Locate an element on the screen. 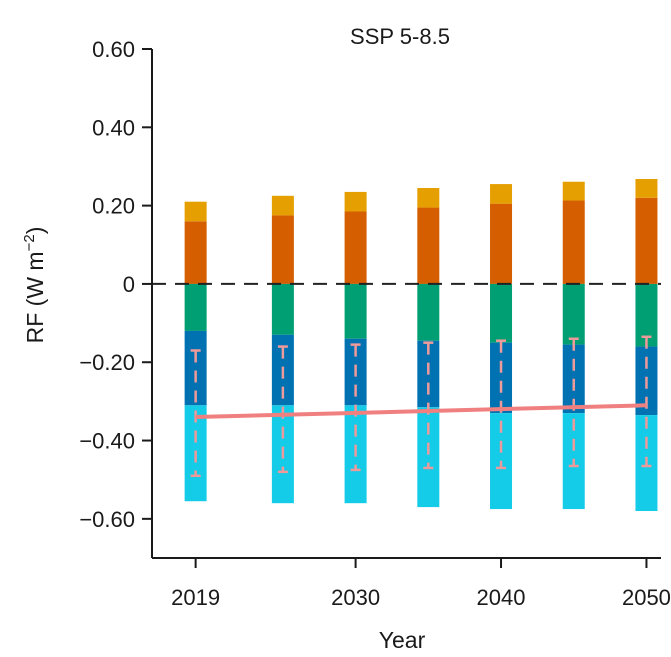  y-axis-title-close: ) is located at coordinates (35, 231).